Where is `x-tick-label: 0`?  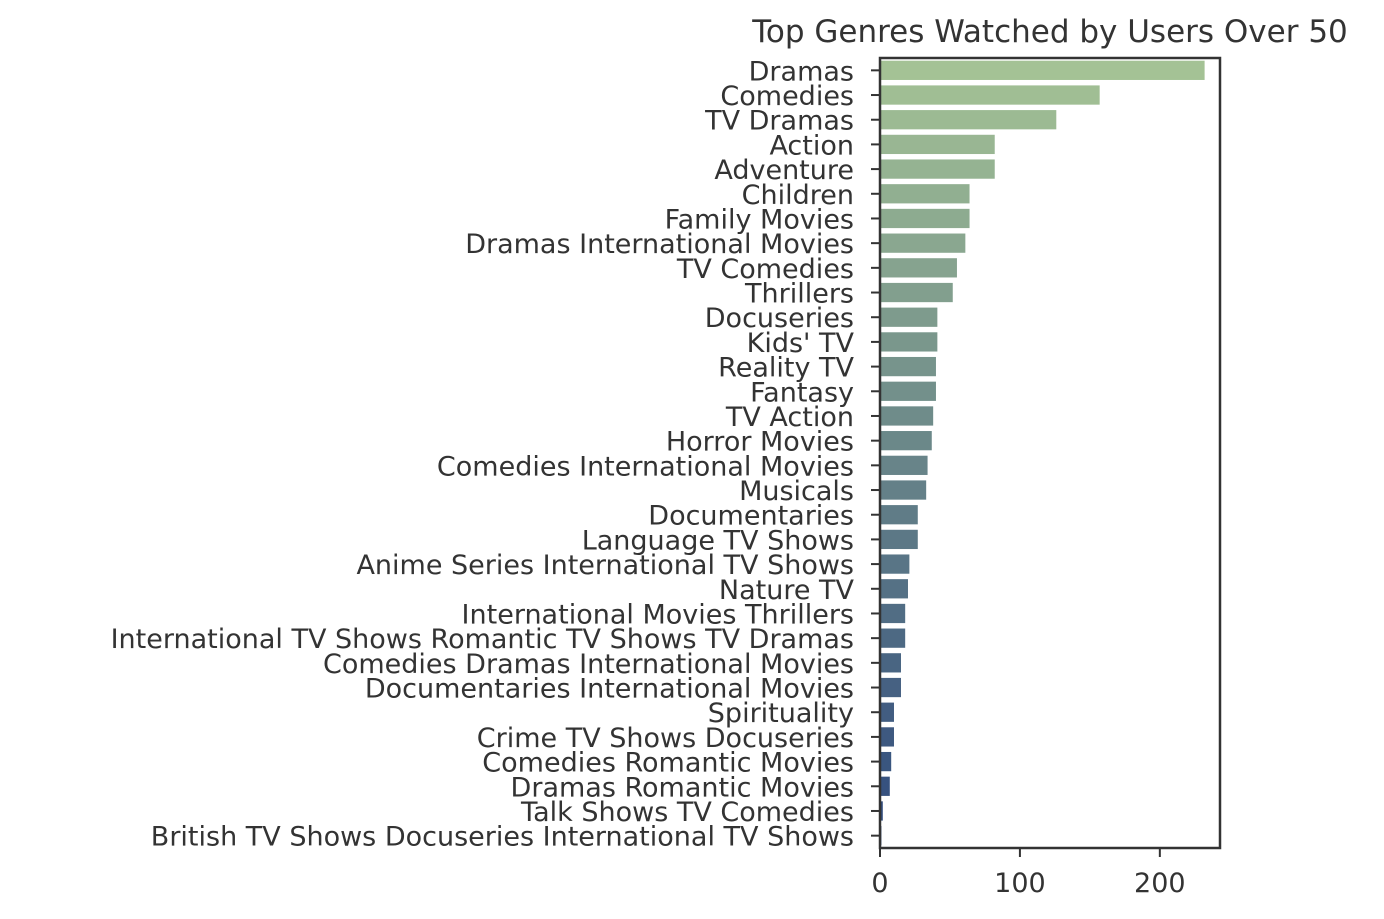
x-tick-label: 0 is located at coordinates (879, 883).